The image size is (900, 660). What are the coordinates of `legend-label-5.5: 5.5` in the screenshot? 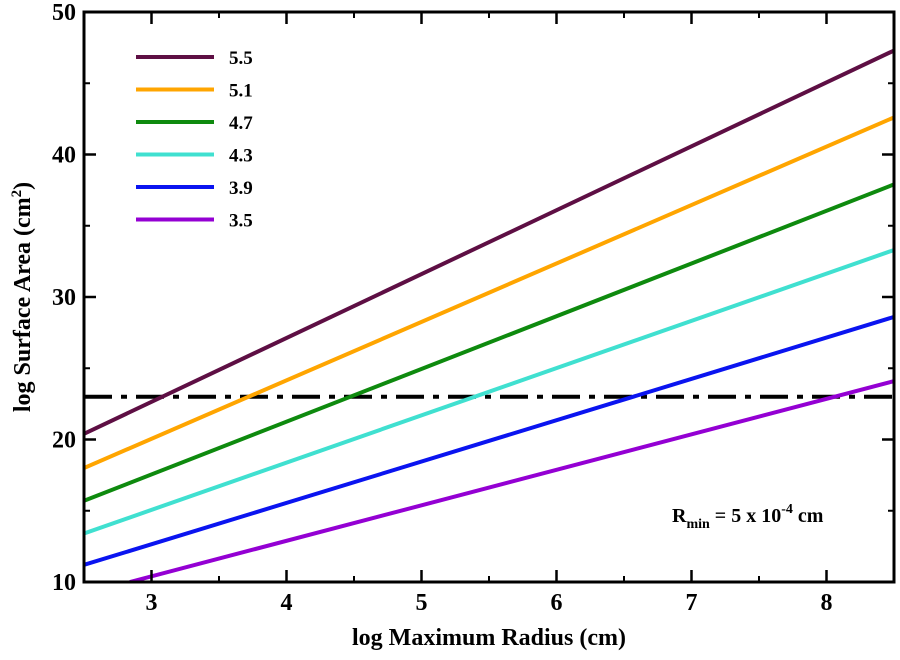 It's located at (241, 58).